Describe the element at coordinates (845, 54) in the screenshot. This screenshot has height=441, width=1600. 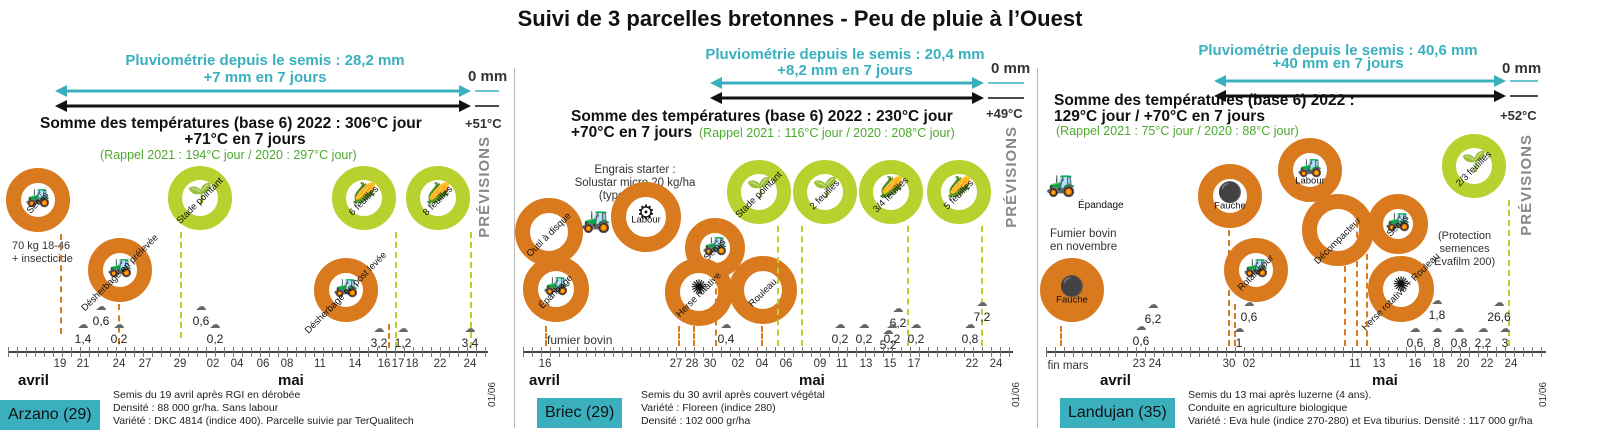
I see `rain-total: Pluviométrie depuis le semis : 20,4 mm` at that location.